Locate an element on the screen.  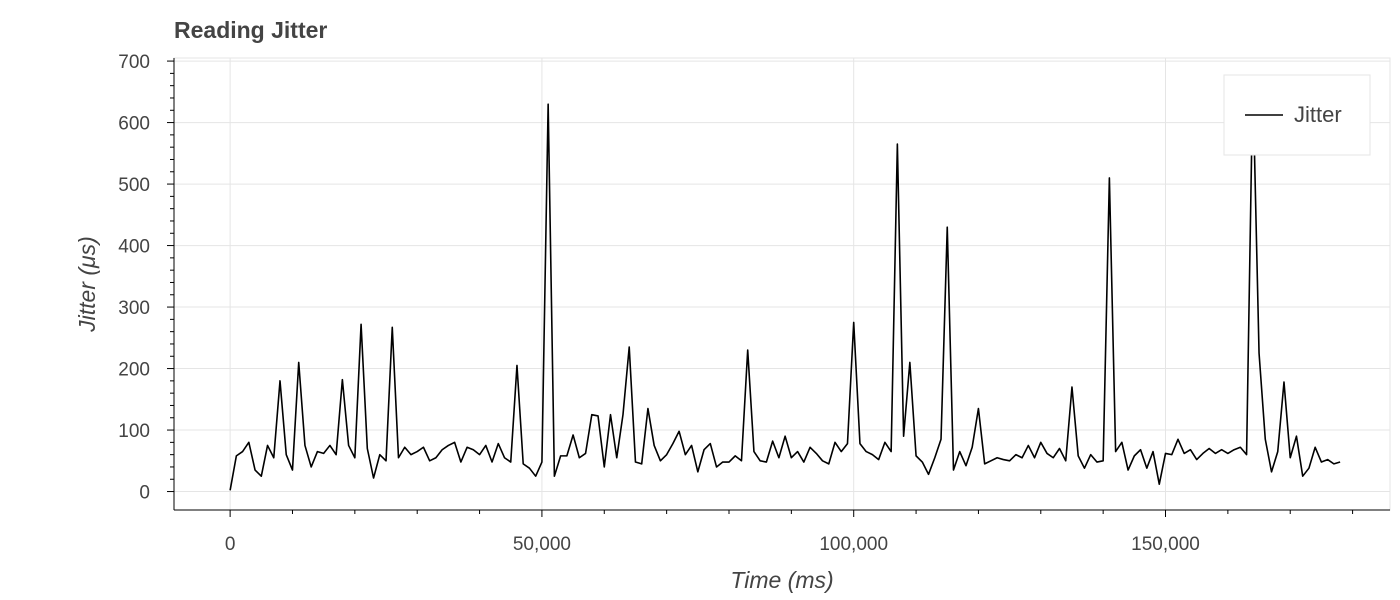
y-tick-label-5: 500 is located at coordinates (134, 185).